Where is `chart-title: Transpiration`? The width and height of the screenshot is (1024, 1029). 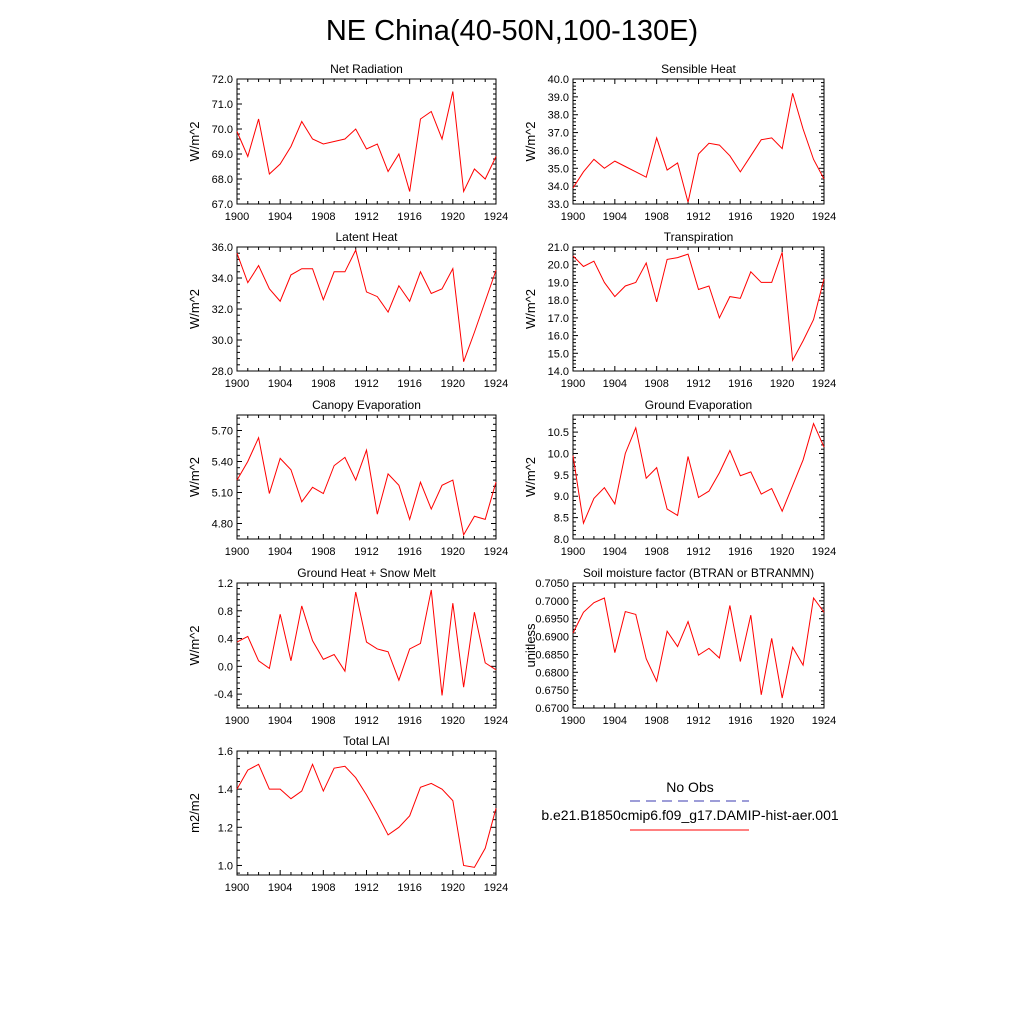 chart-title: Transpiration is located at coordinates (699, 237).